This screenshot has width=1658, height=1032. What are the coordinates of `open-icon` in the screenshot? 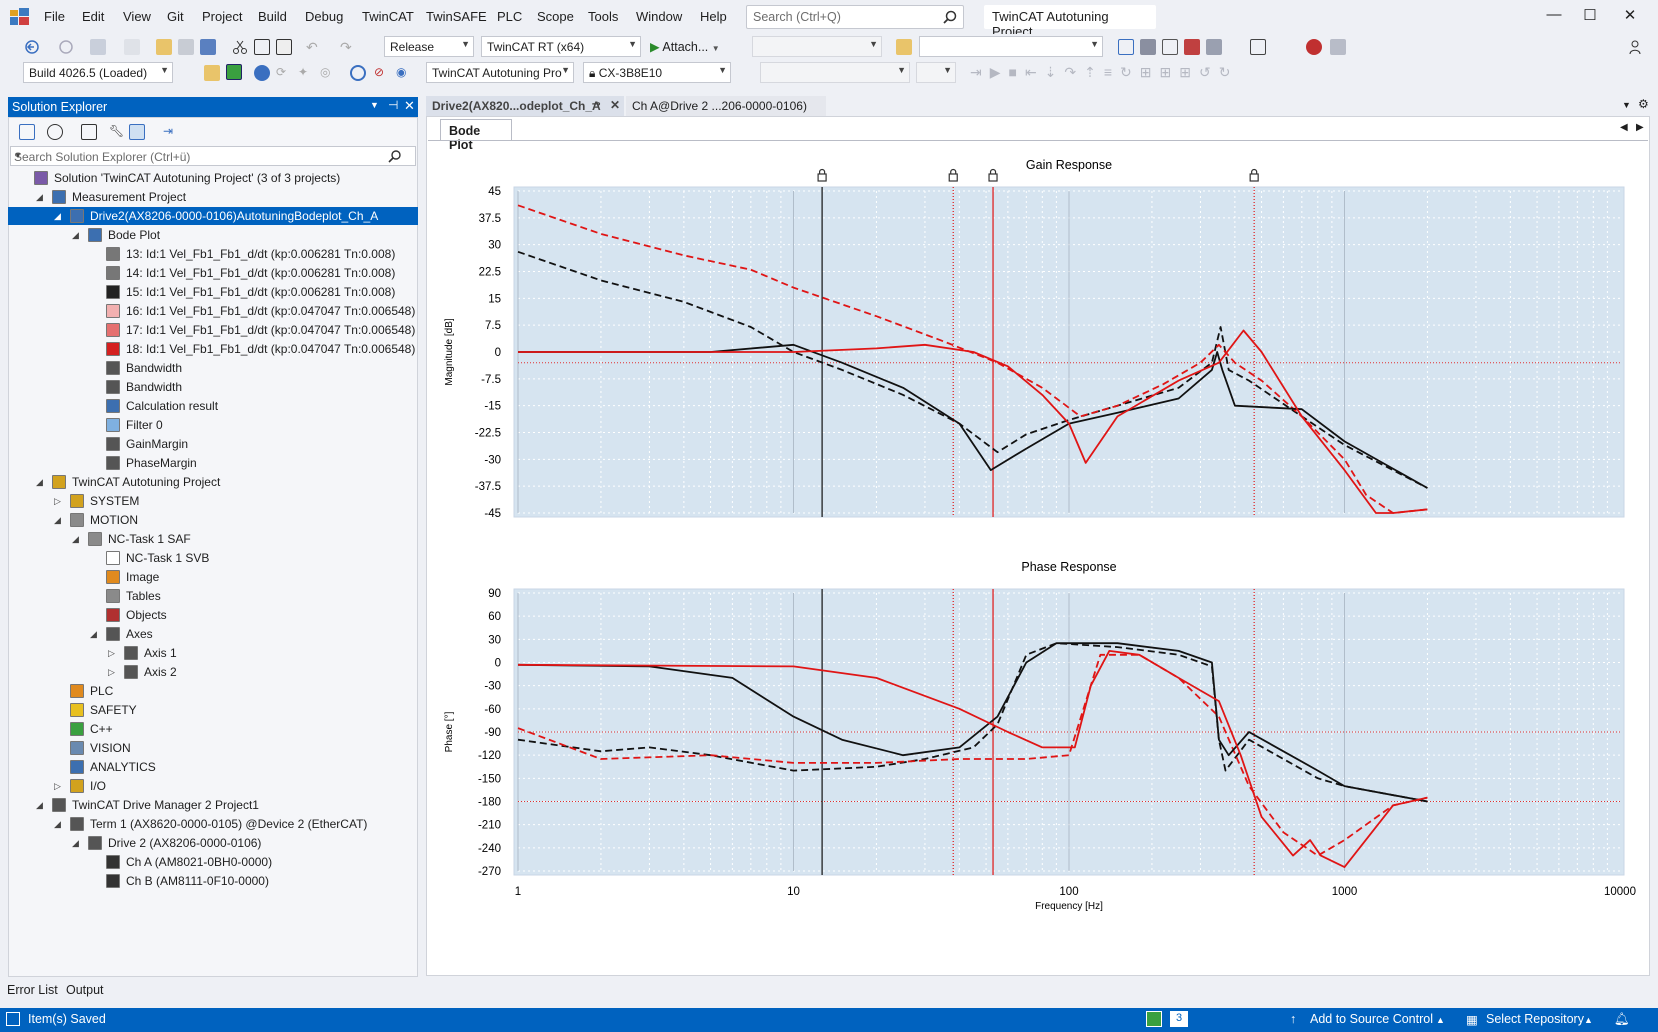 It's located at (164, 47).